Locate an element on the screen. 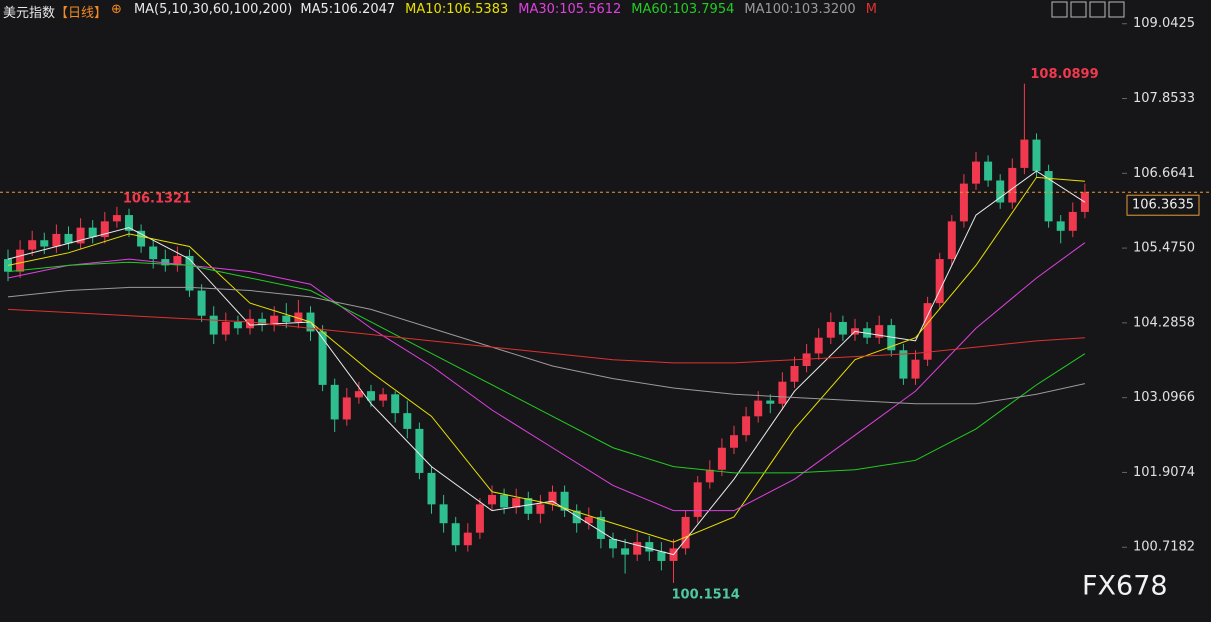 This screenshot has height=622, width=1211. price-box is located at coordinates (1163, 205).